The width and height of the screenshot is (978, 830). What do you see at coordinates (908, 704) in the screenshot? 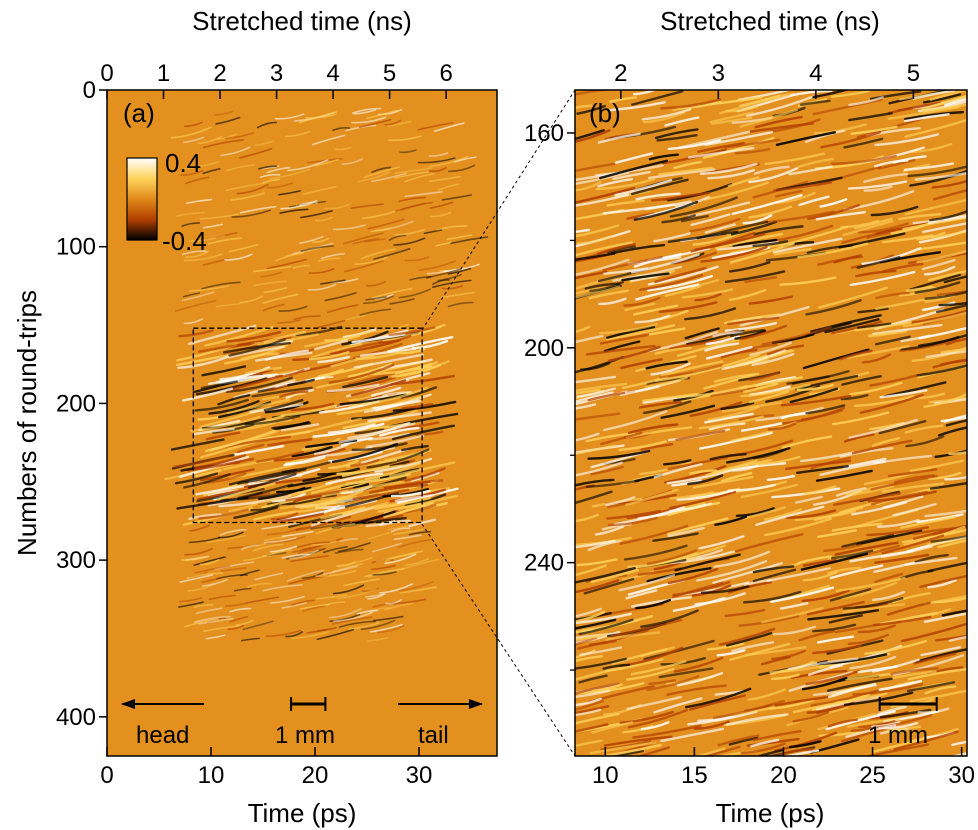
I see `scale-bar-b` at bounding box center [908, 704].